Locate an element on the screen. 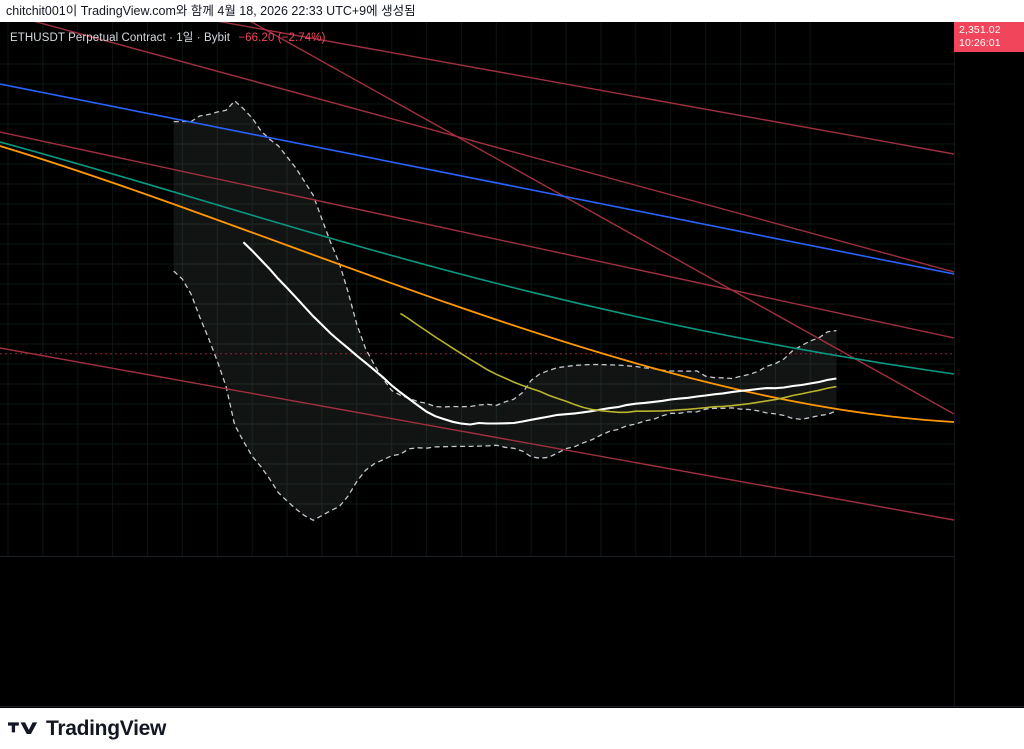 This screenshot has height=749, width=1024. tradingview-logo: TradingView is located at coordinates (87, 729).